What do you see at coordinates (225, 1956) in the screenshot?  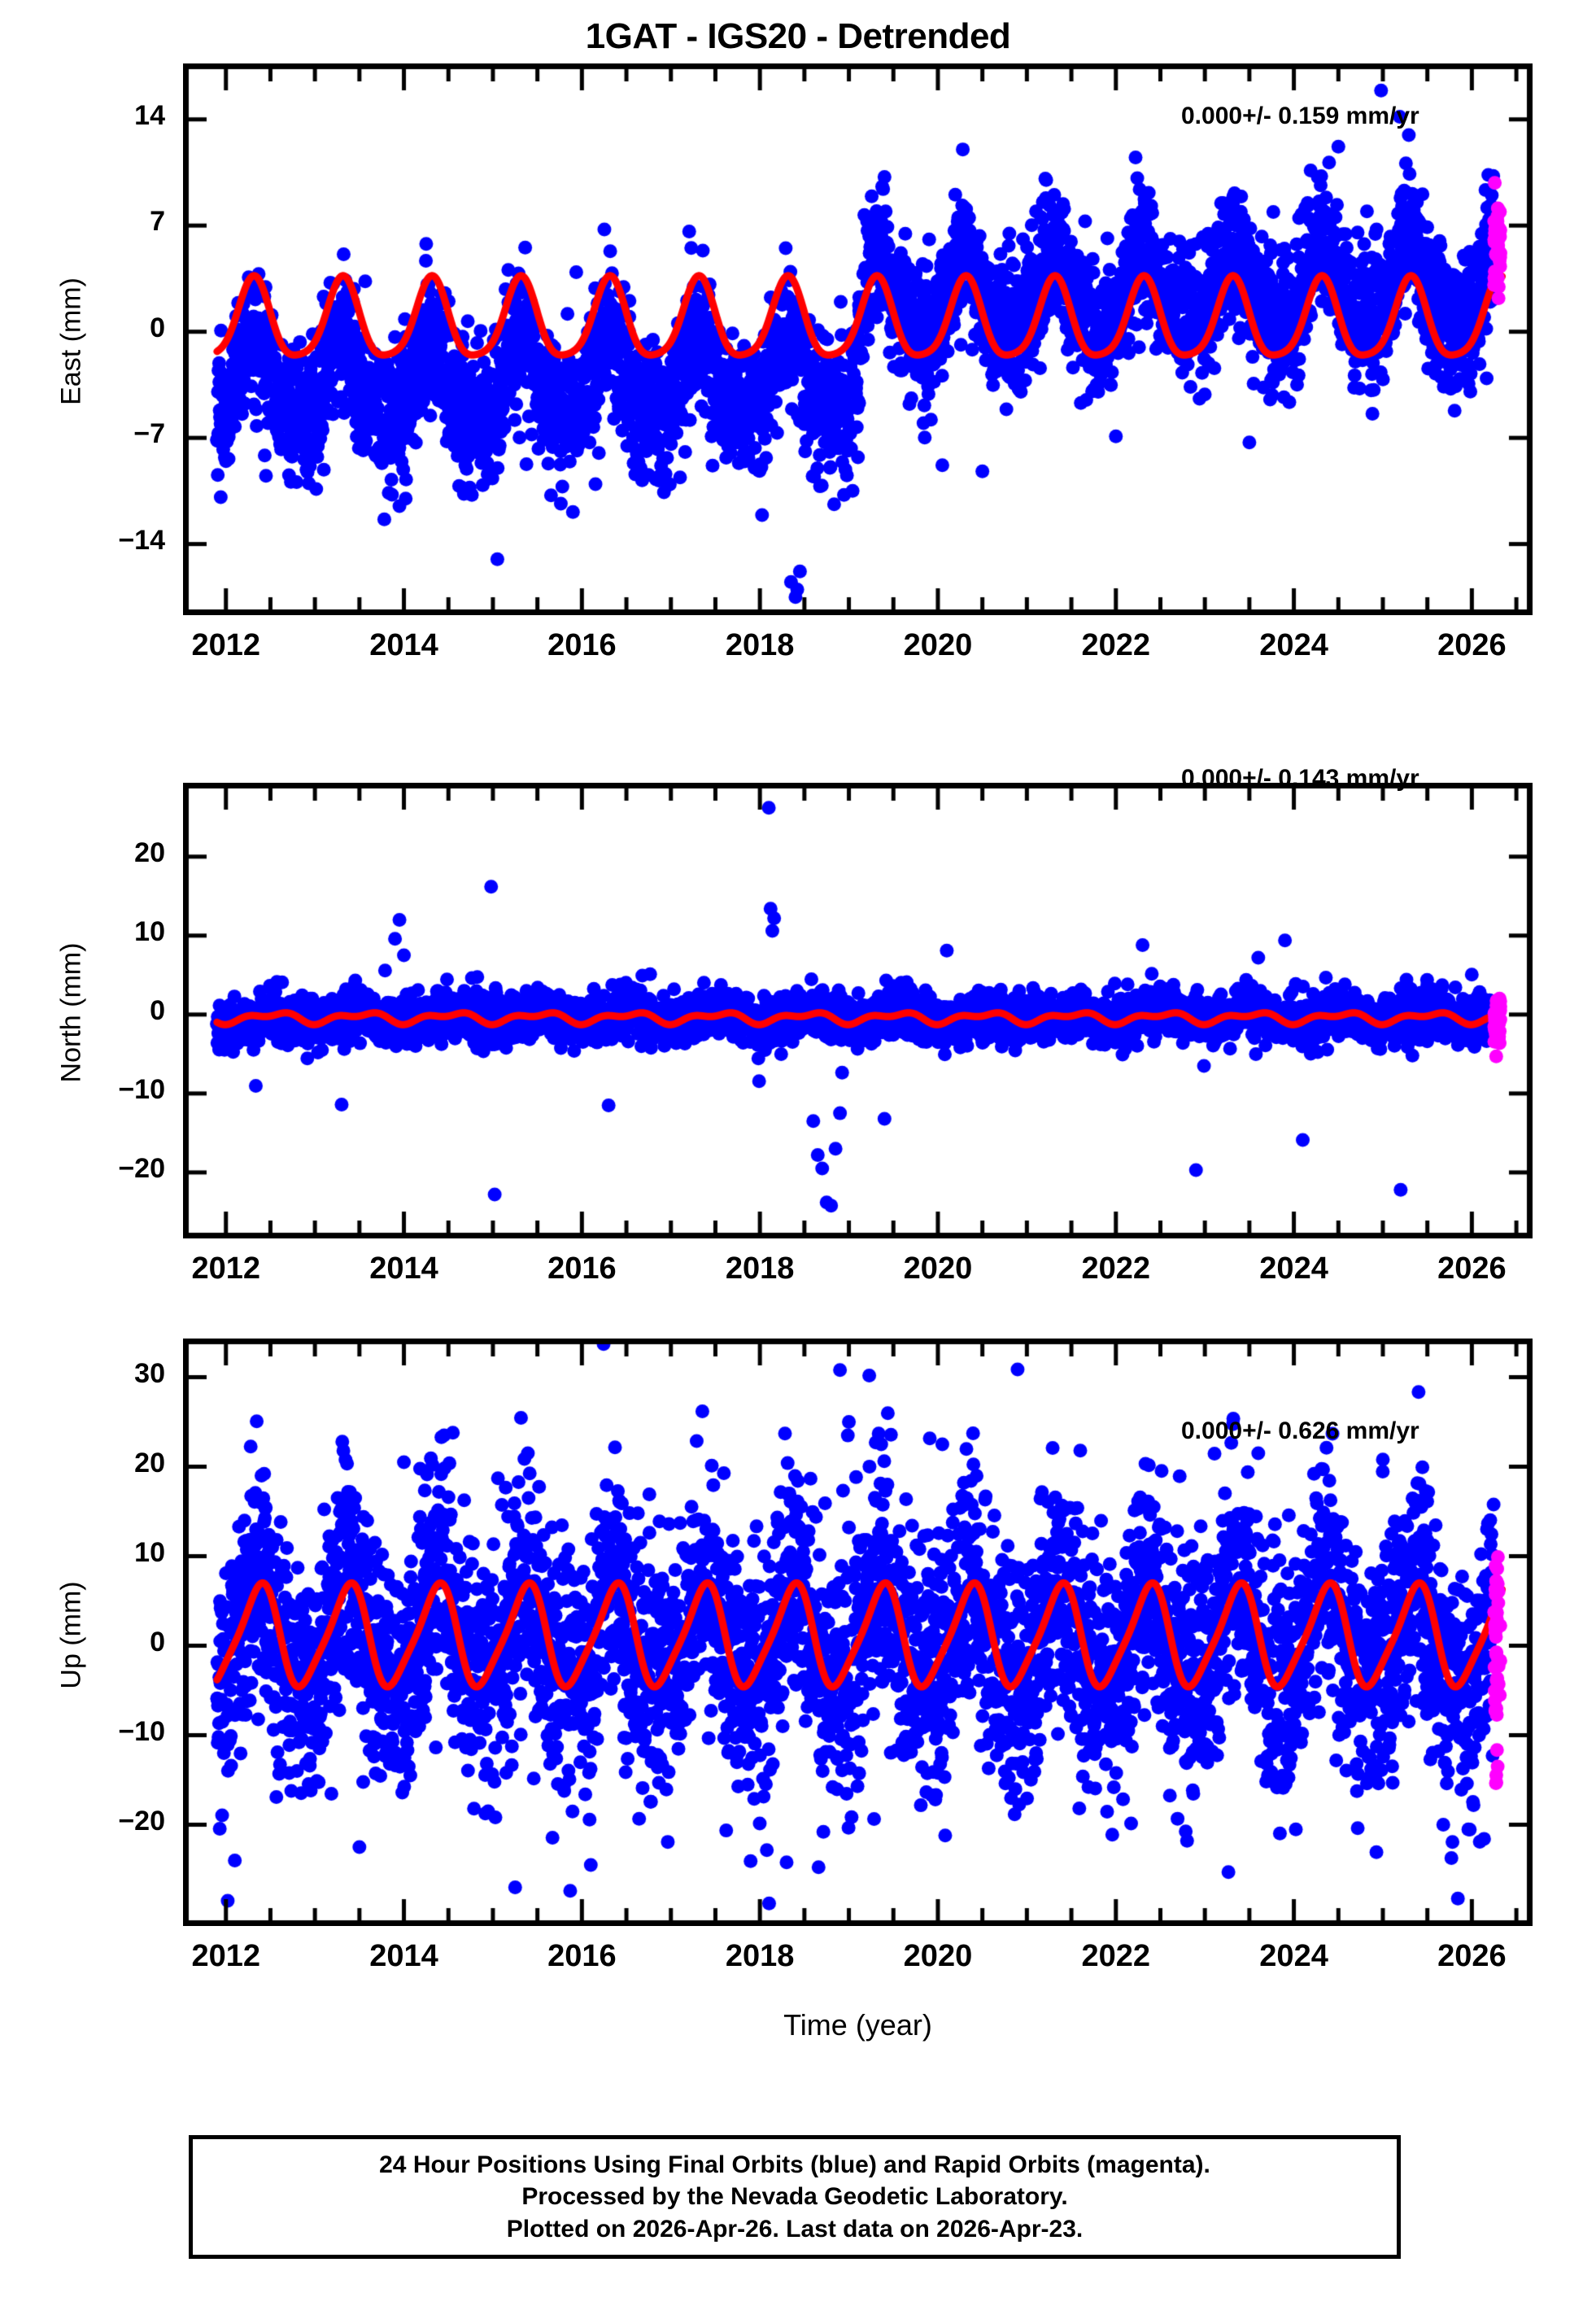 I see `up-xtick-2012: 2012` at bounding box center [225, 1956].